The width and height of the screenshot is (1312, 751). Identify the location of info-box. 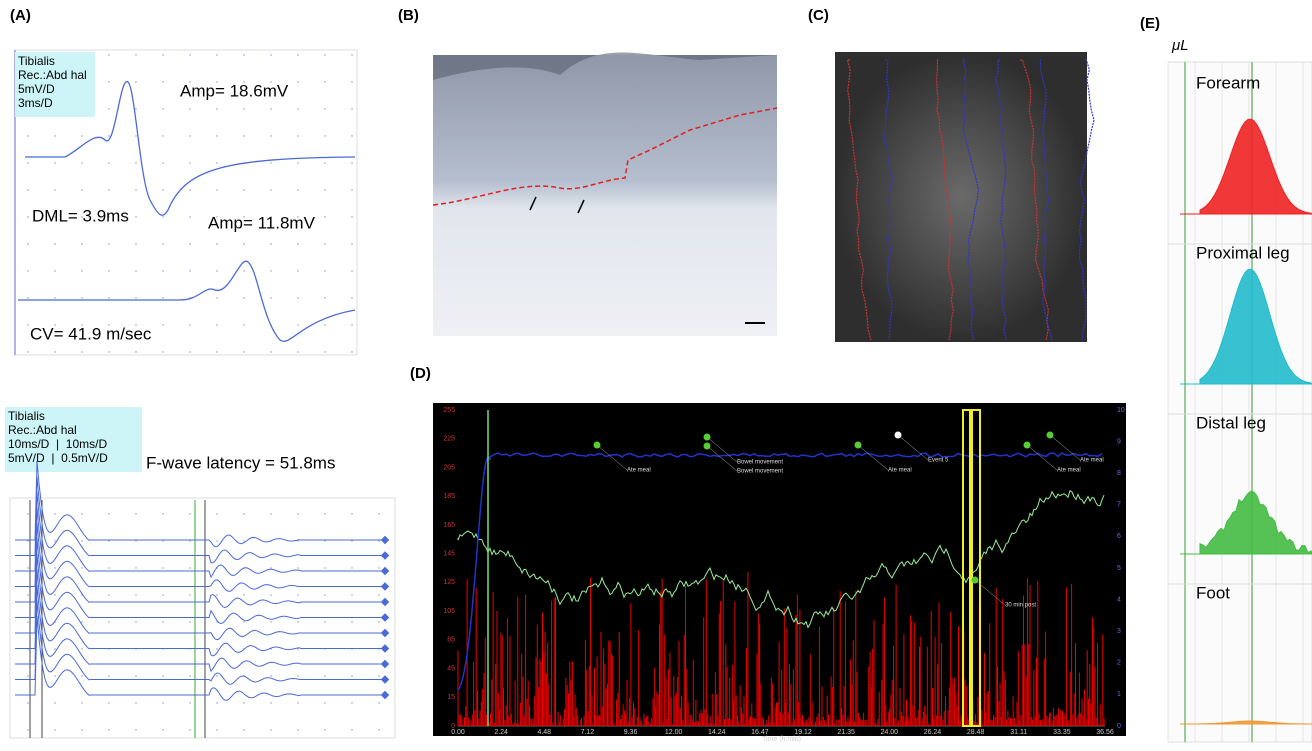
(73, 439).